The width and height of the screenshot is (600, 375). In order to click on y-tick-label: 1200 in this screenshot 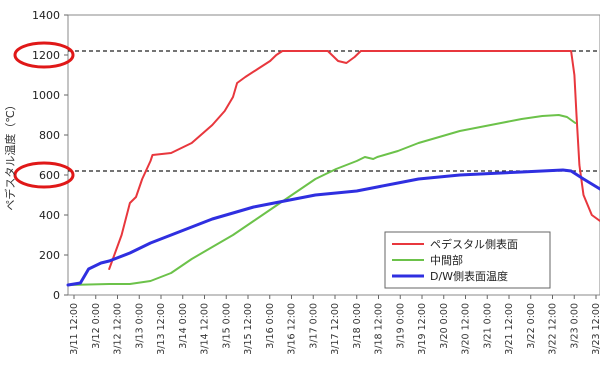, I will do `click(46, 55)`.